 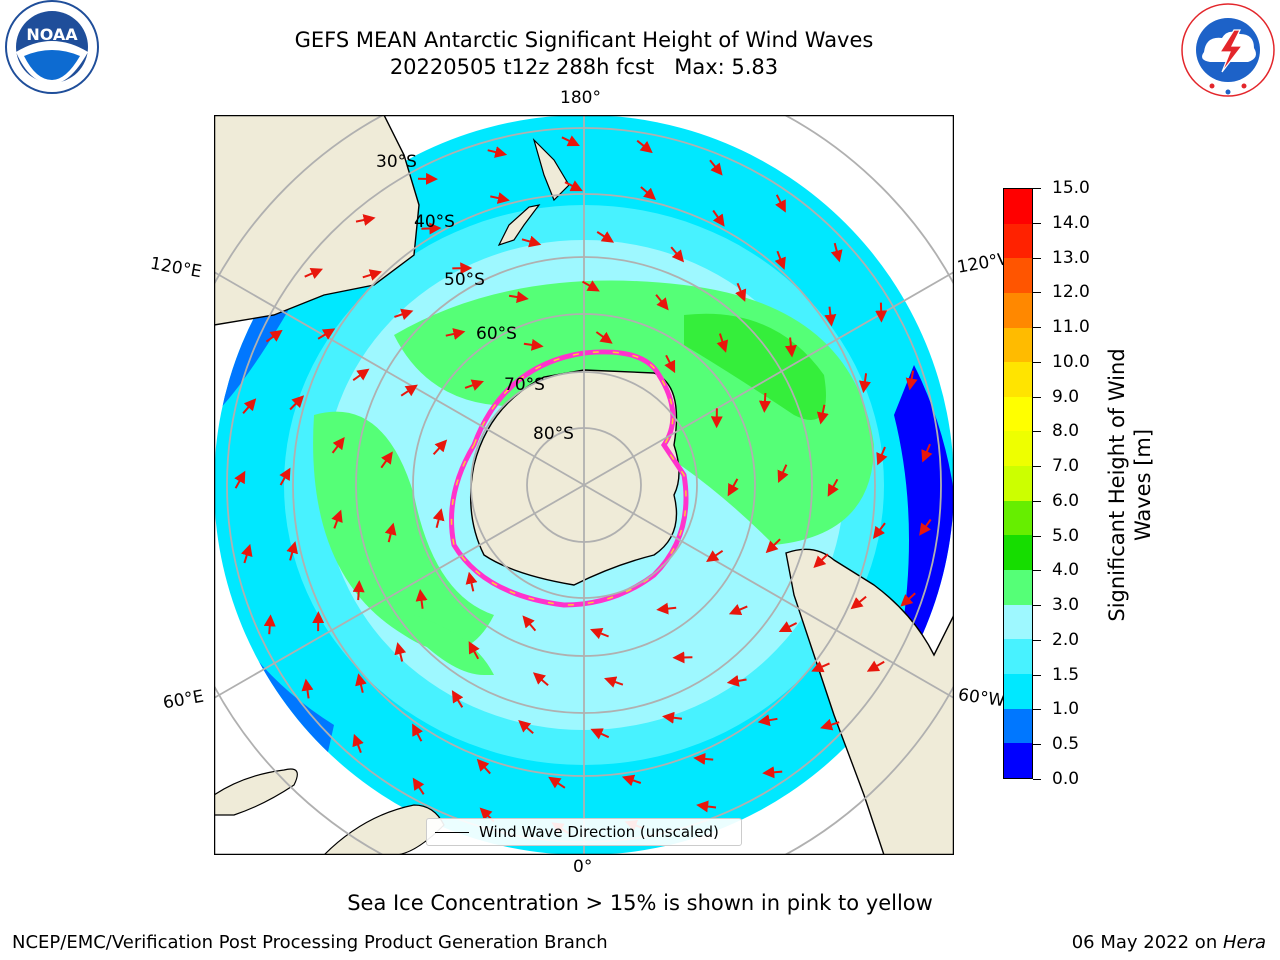 What do you see at coordinates (553, 434) in the screenshot?
I see `lat-label-80s: 80°S` at bounding box center [553, 434].